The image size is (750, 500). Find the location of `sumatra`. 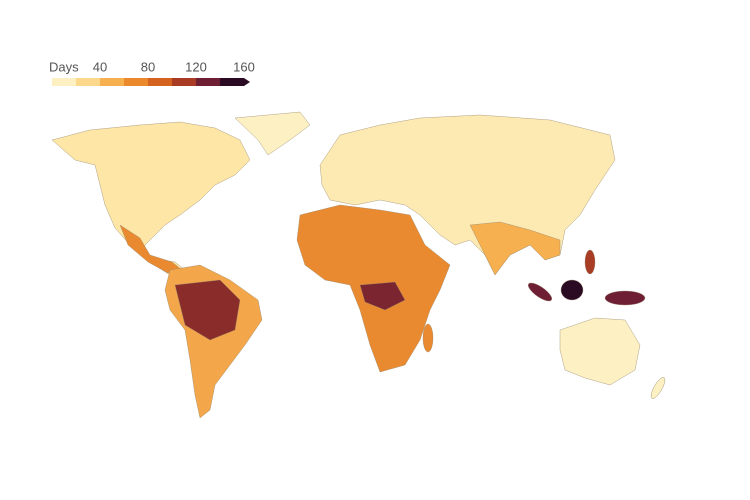

sumatra is located at coordinates (540, 292).